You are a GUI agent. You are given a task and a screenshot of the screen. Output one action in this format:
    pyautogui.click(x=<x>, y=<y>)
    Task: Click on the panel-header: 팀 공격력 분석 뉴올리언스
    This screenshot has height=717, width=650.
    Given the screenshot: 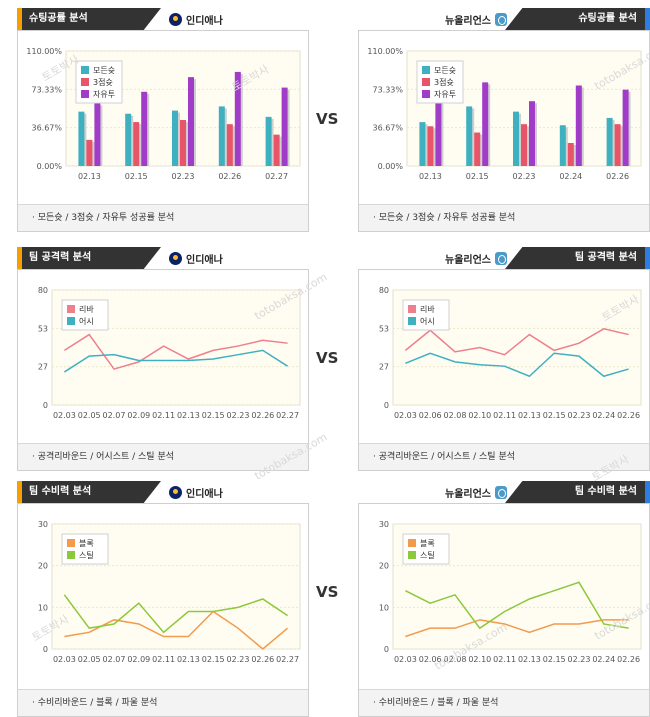 What is the action you would take?
    pyautogui.click(x=504, y=258)
    